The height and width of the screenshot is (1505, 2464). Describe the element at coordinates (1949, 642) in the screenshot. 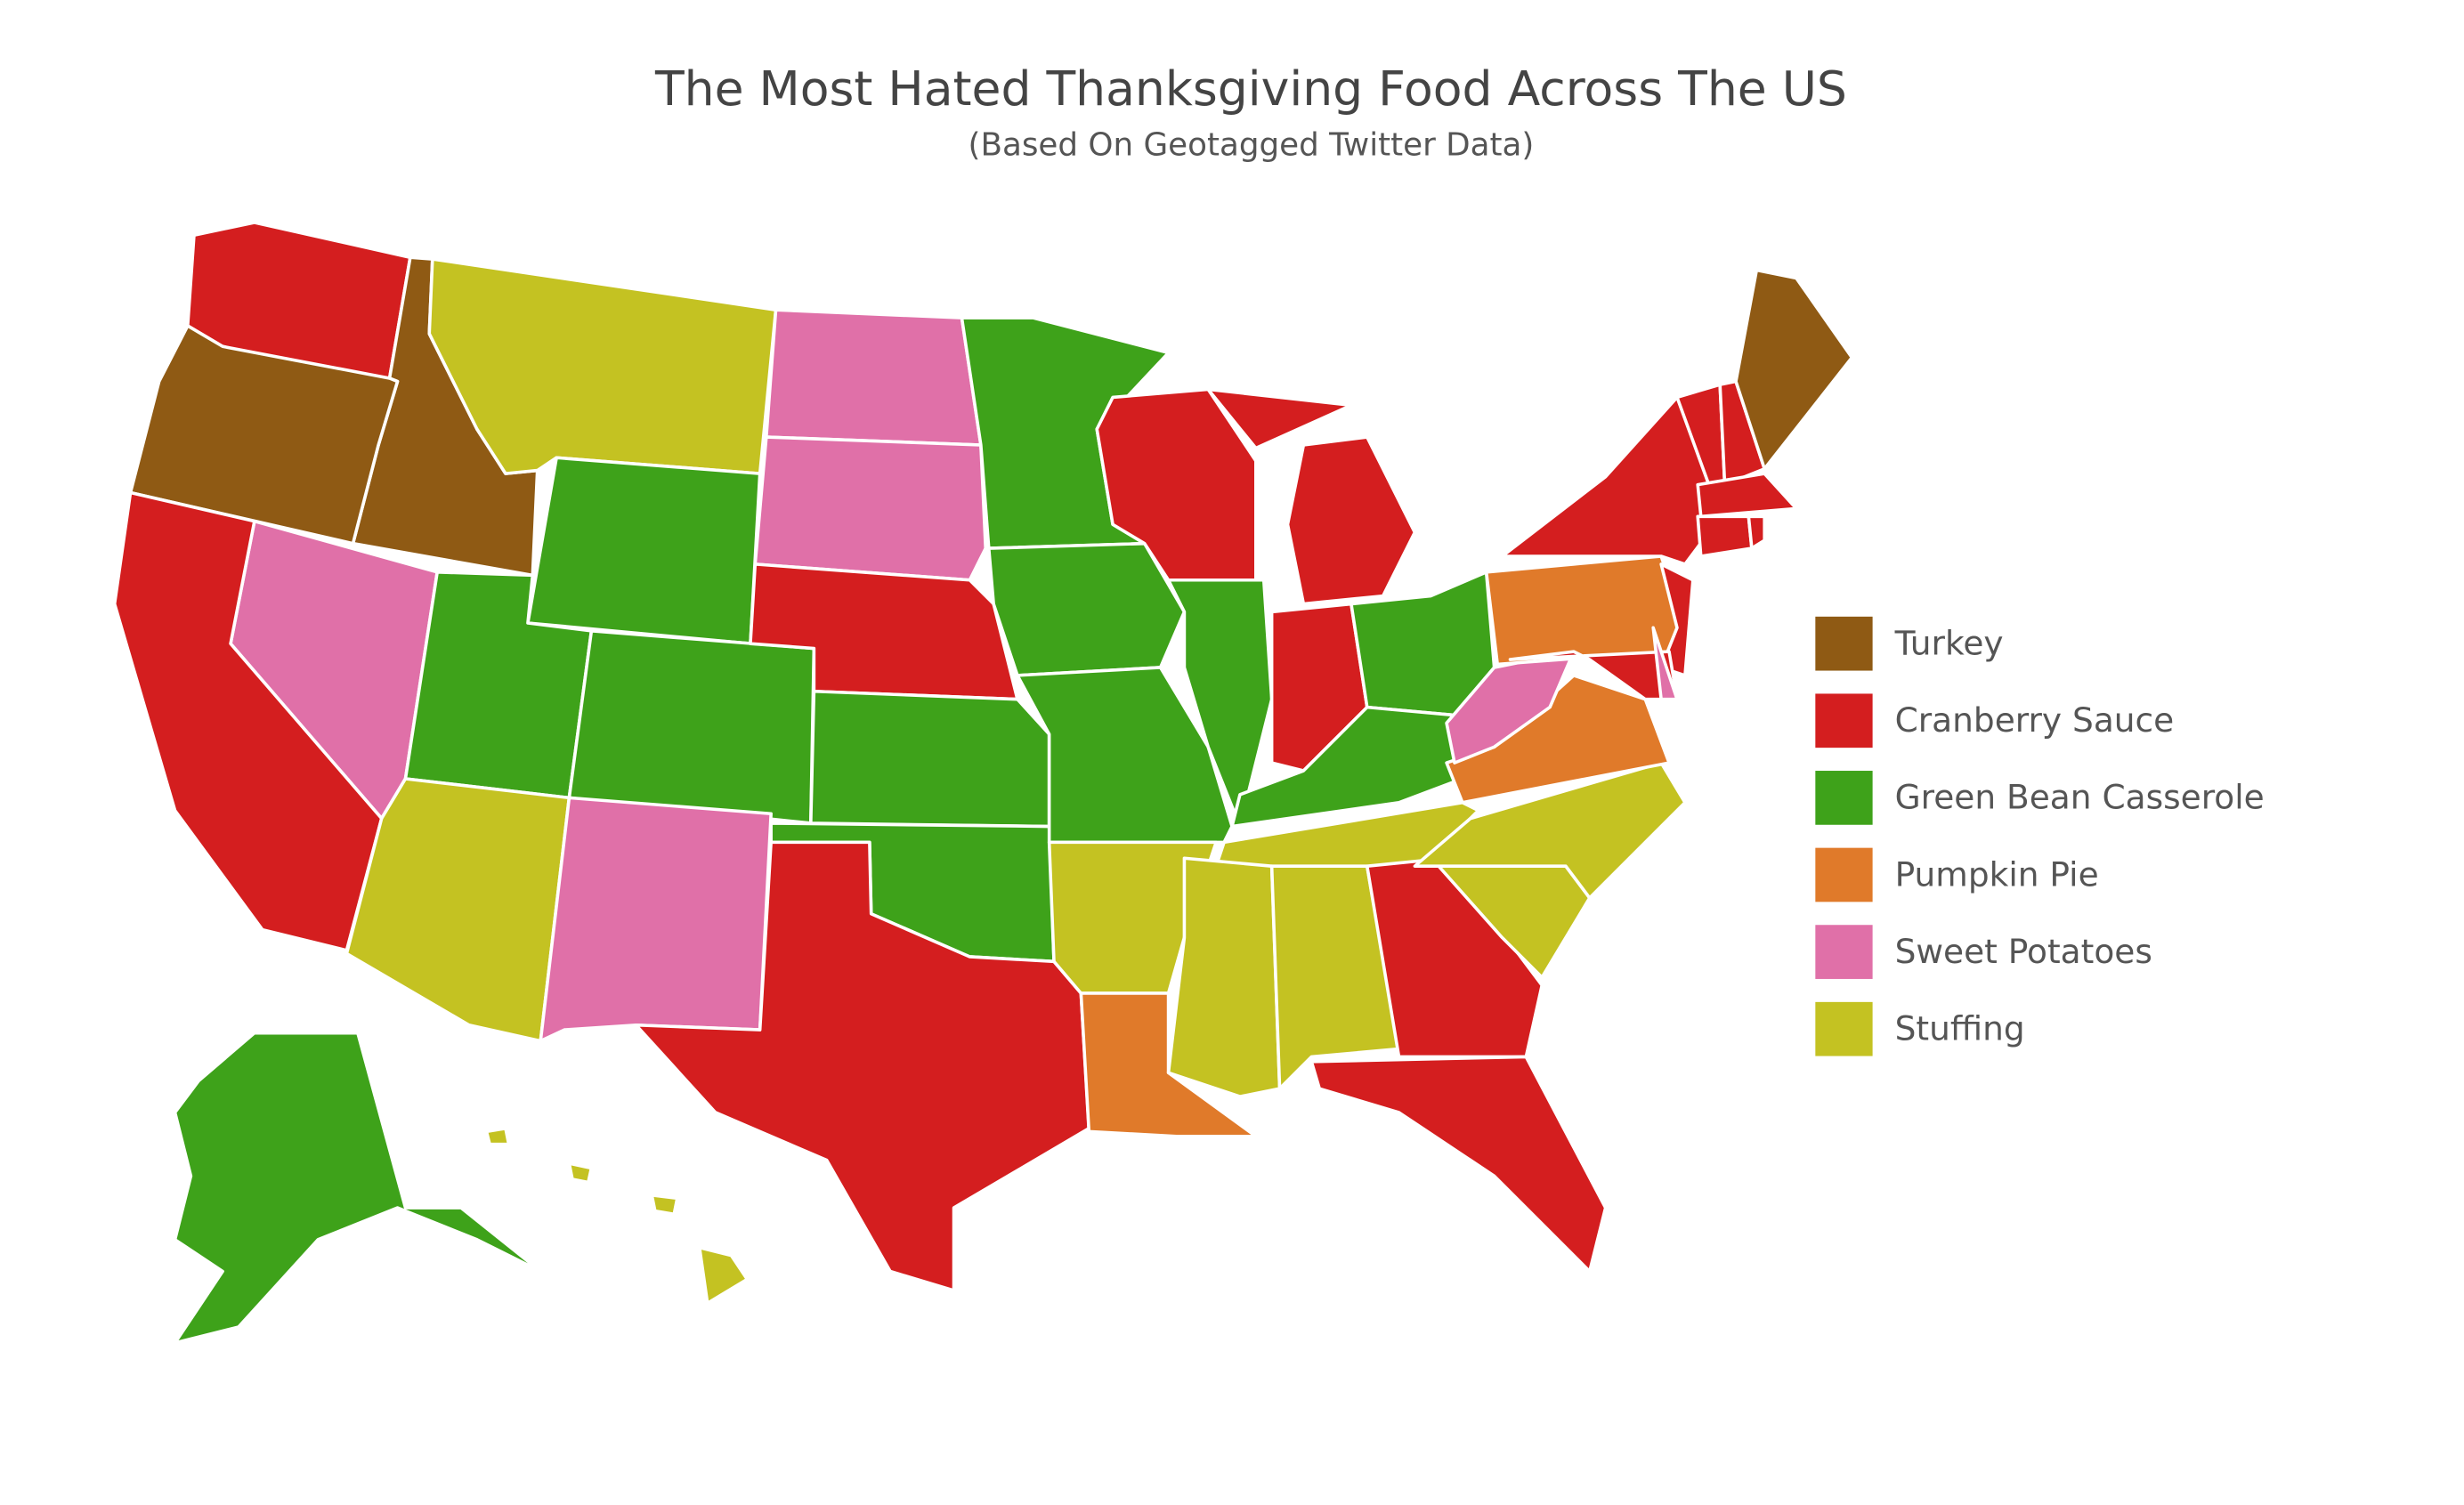

I see `legend-label: Turkey` at that location.